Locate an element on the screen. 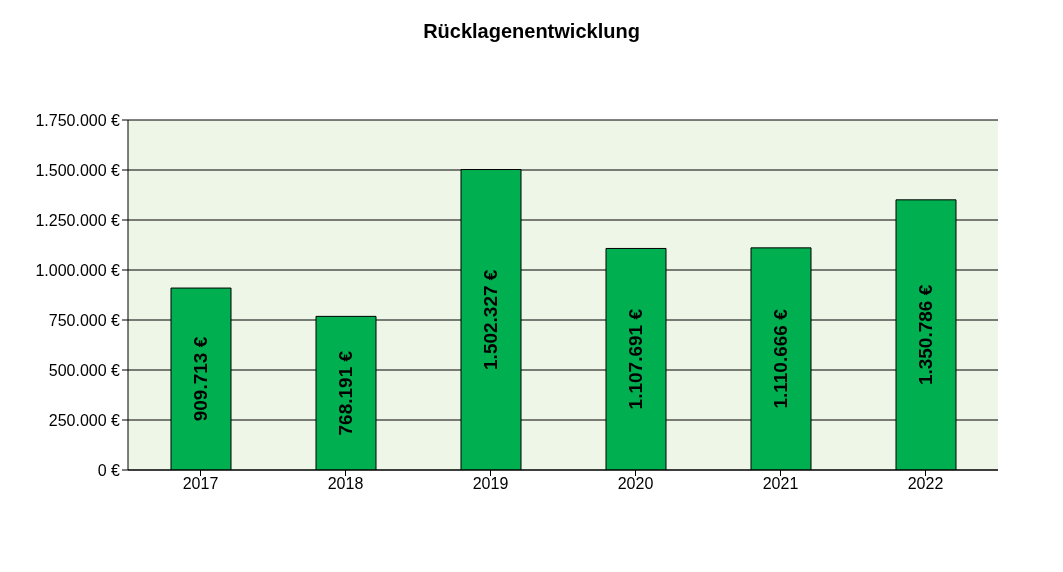  y-tick-label: 0 € is located at coordinates (109, 470).